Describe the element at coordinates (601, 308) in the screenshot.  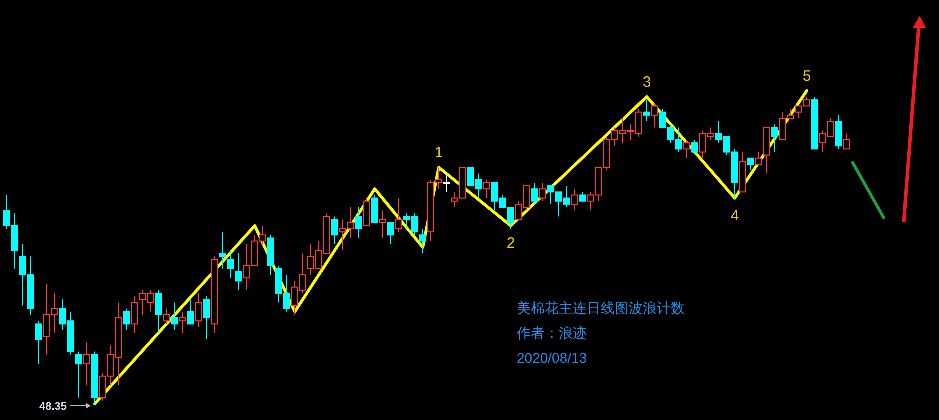
I see `annotation: 美棉花主连日线图波浪计数` at that location.